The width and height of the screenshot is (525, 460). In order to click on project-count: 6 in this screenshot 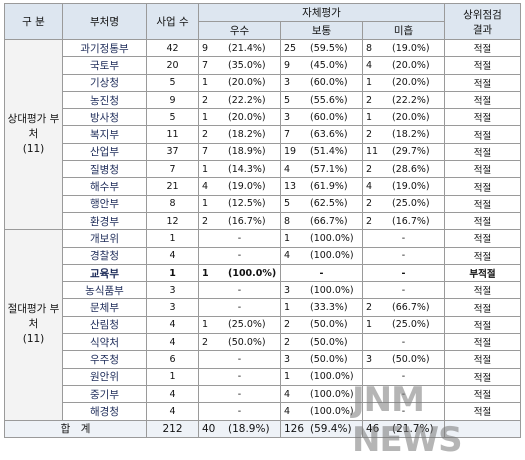, I will do `click(172, 359)`.